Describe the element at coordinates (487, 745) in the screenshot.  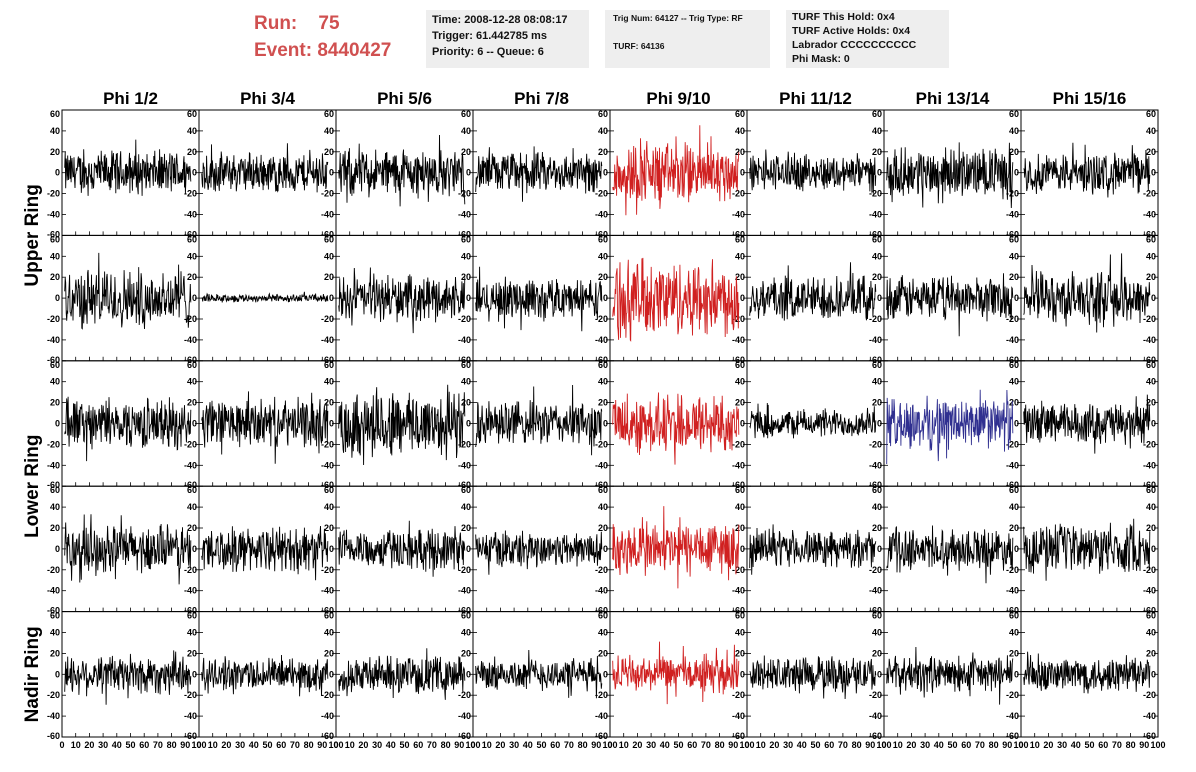
I see `x-tick-label: 10` at that location.